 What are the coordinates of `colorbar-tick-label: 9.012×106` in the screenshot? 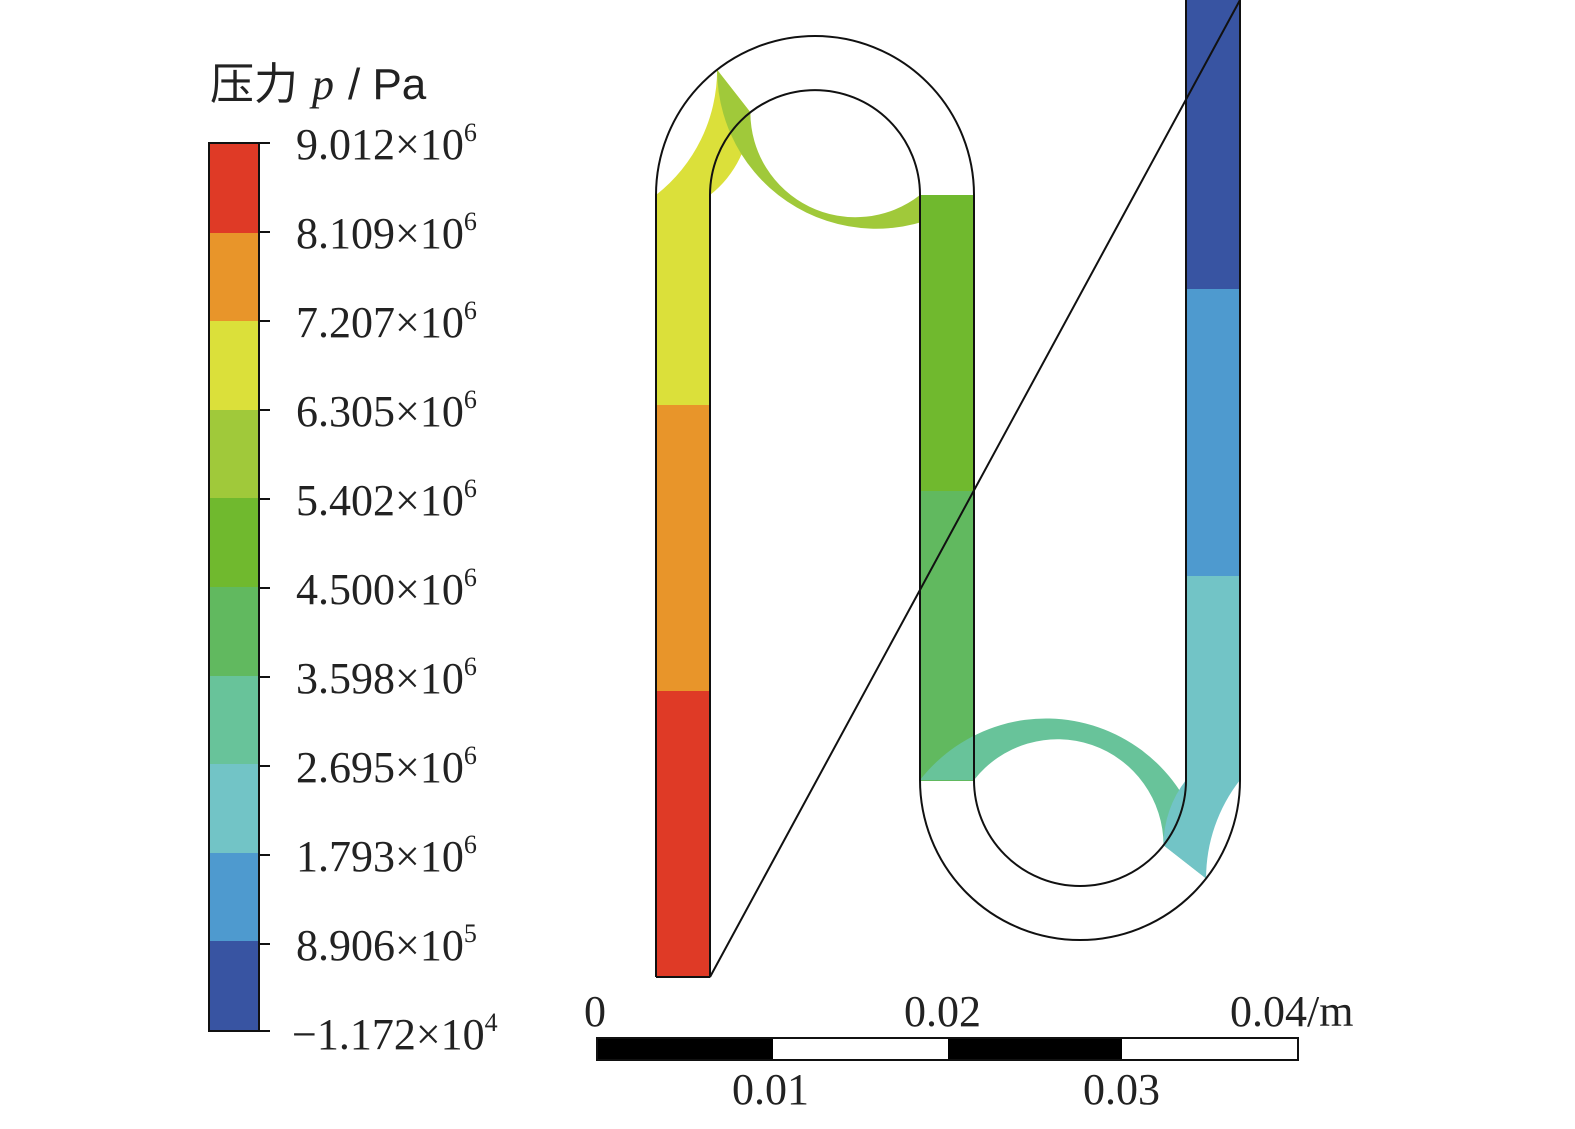 It's located at (386, 143).